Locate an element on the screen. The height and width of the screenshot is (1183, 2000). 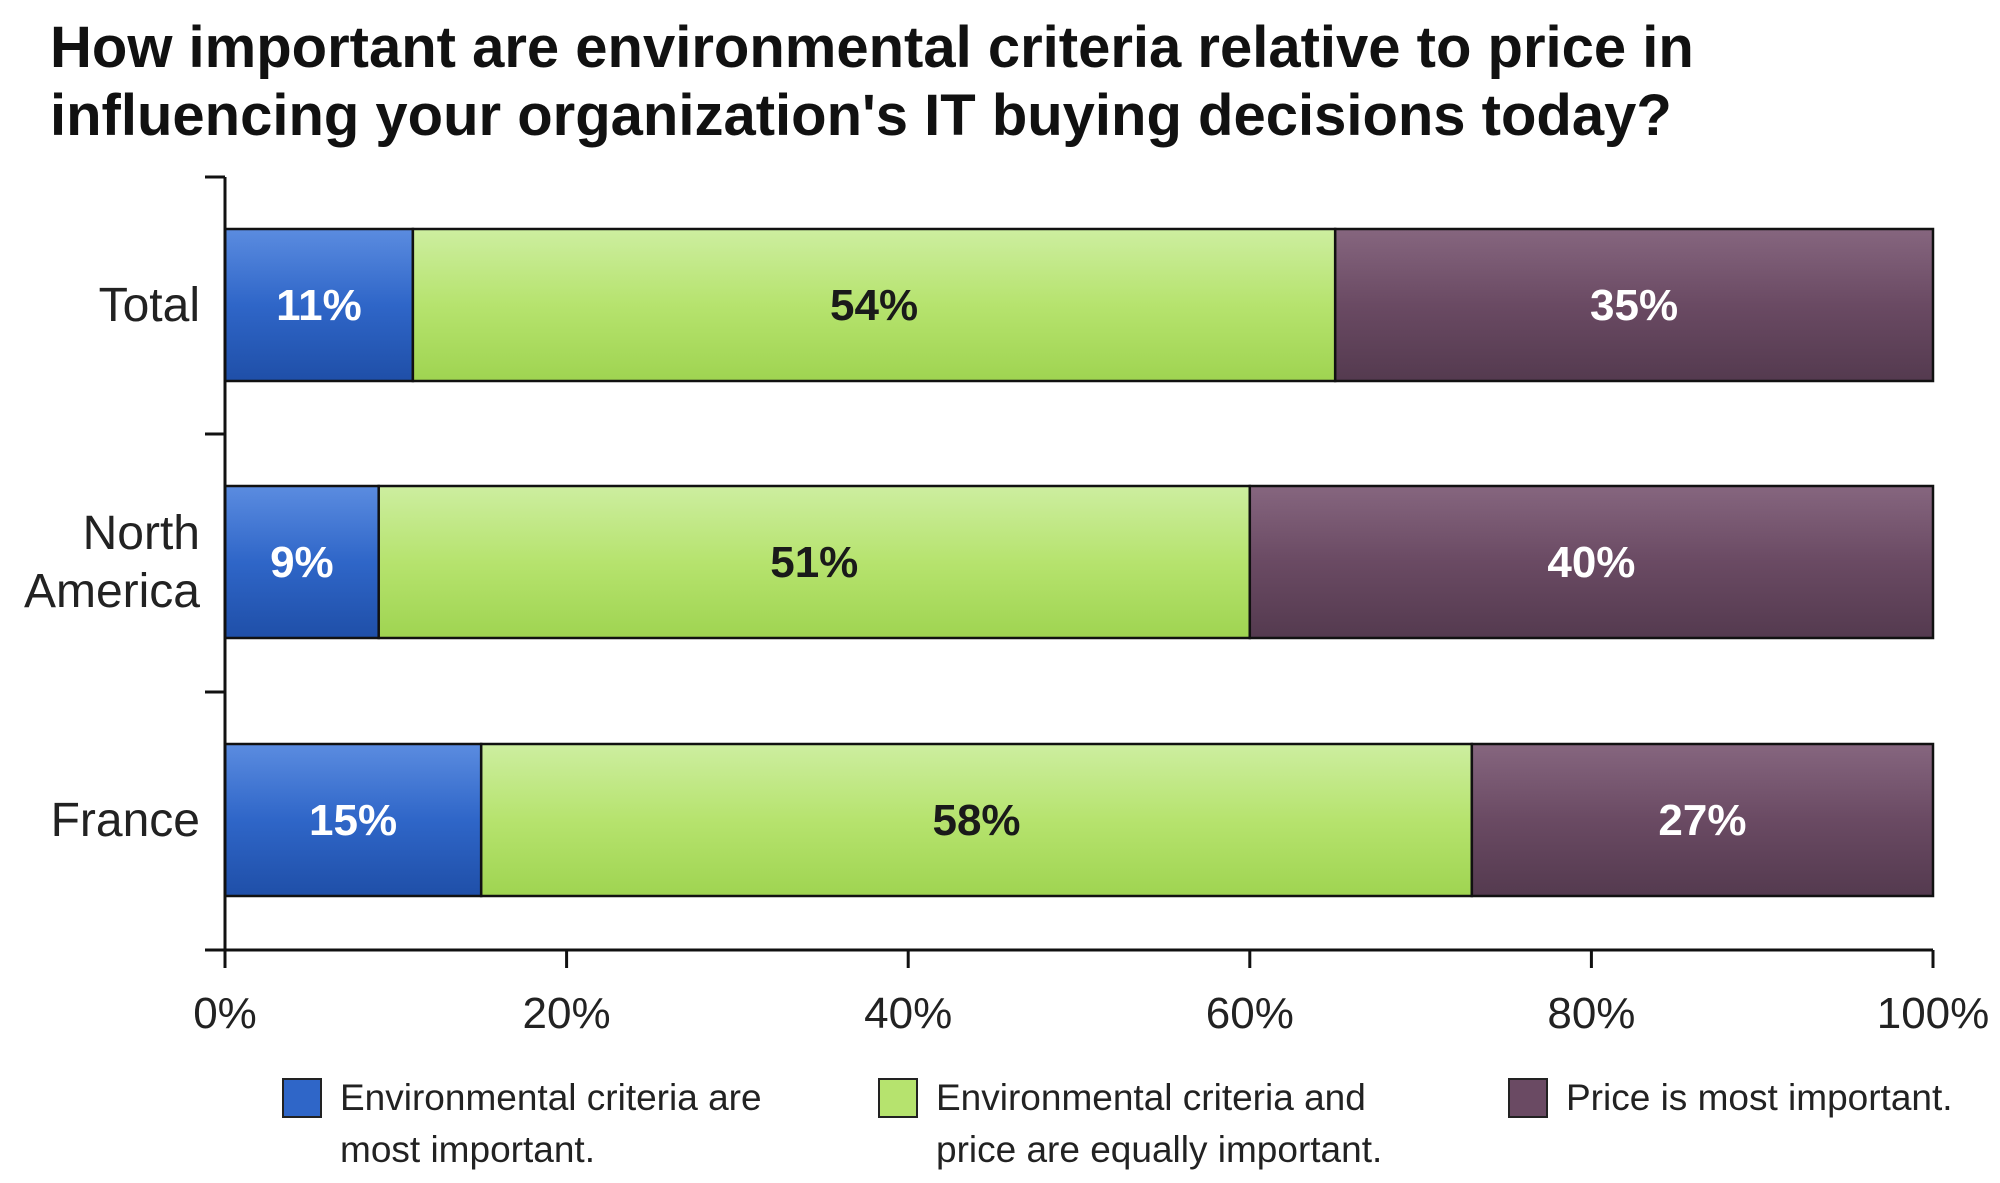
x-tick-label: 60% is located at coordinates (1250, 1013).